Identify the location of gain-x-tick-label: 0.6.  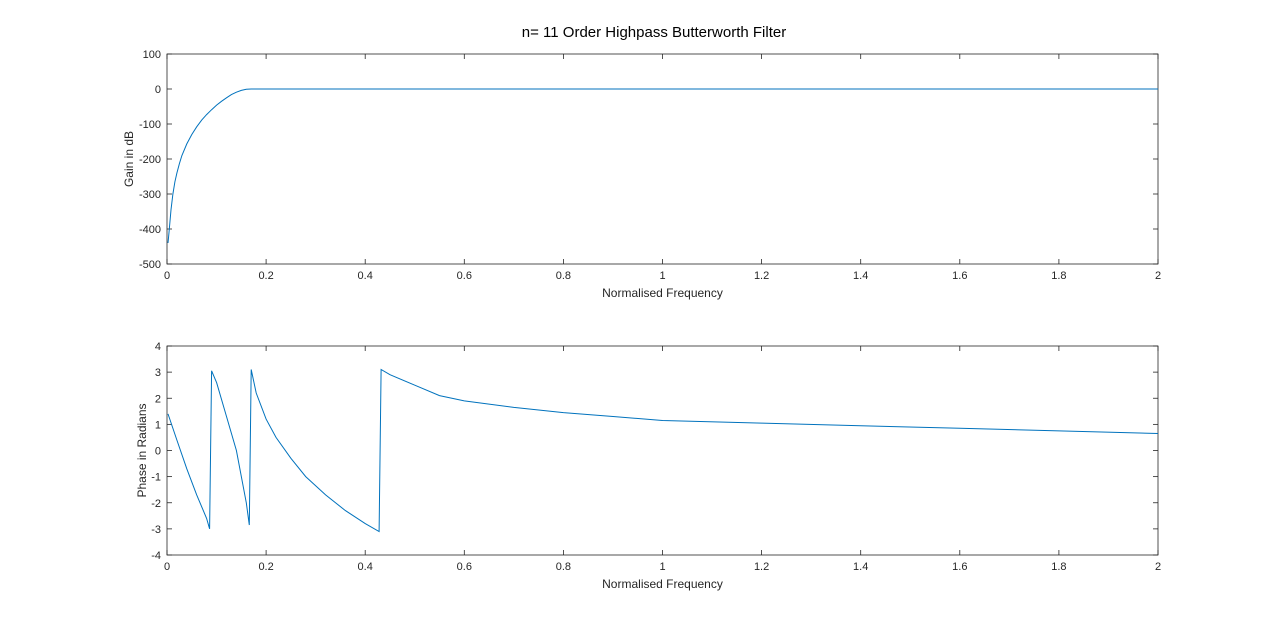
(464, 276).